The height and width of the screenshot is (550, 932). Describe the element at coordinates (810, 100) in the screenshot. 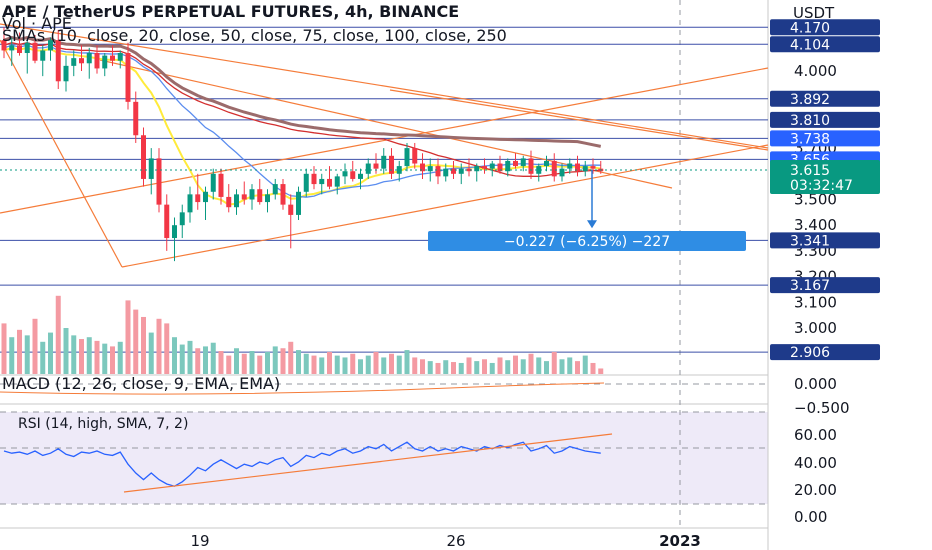

I see `level-tag-label: 3.892` at that location.